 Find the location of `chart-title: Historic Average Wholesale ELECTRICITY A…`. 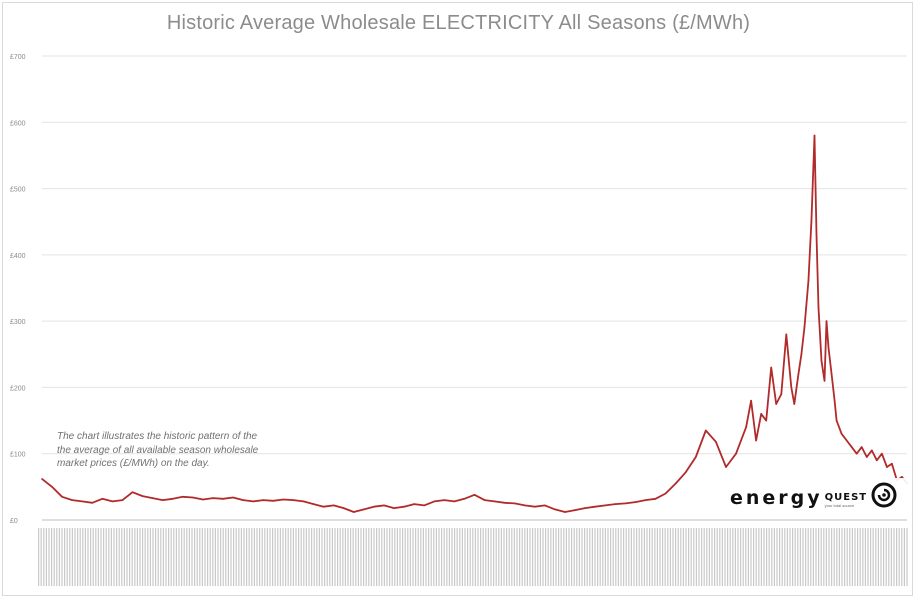

chart-title: Historic Average Wholesale ELECTRICITY A… is located at coordinates (458, 23).